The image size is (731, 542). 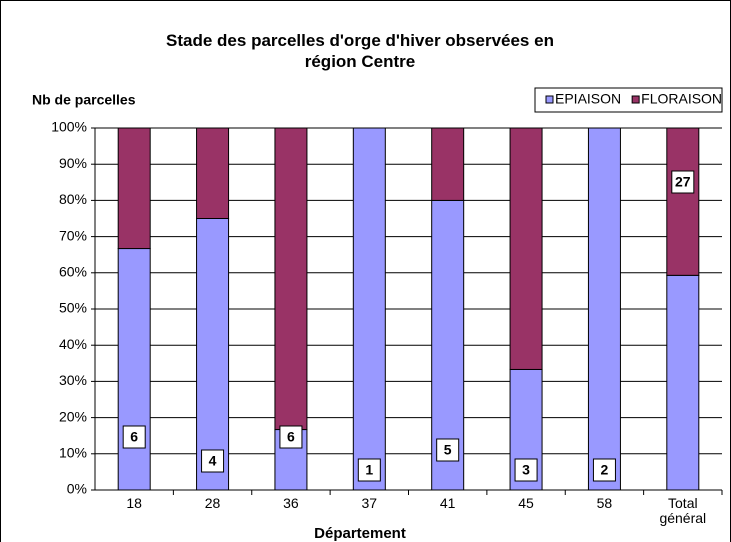 What do you see at coordinates (212, 503) in the screenshot?
I see `x-tick-label: 28` at bounding box center [212, 503].